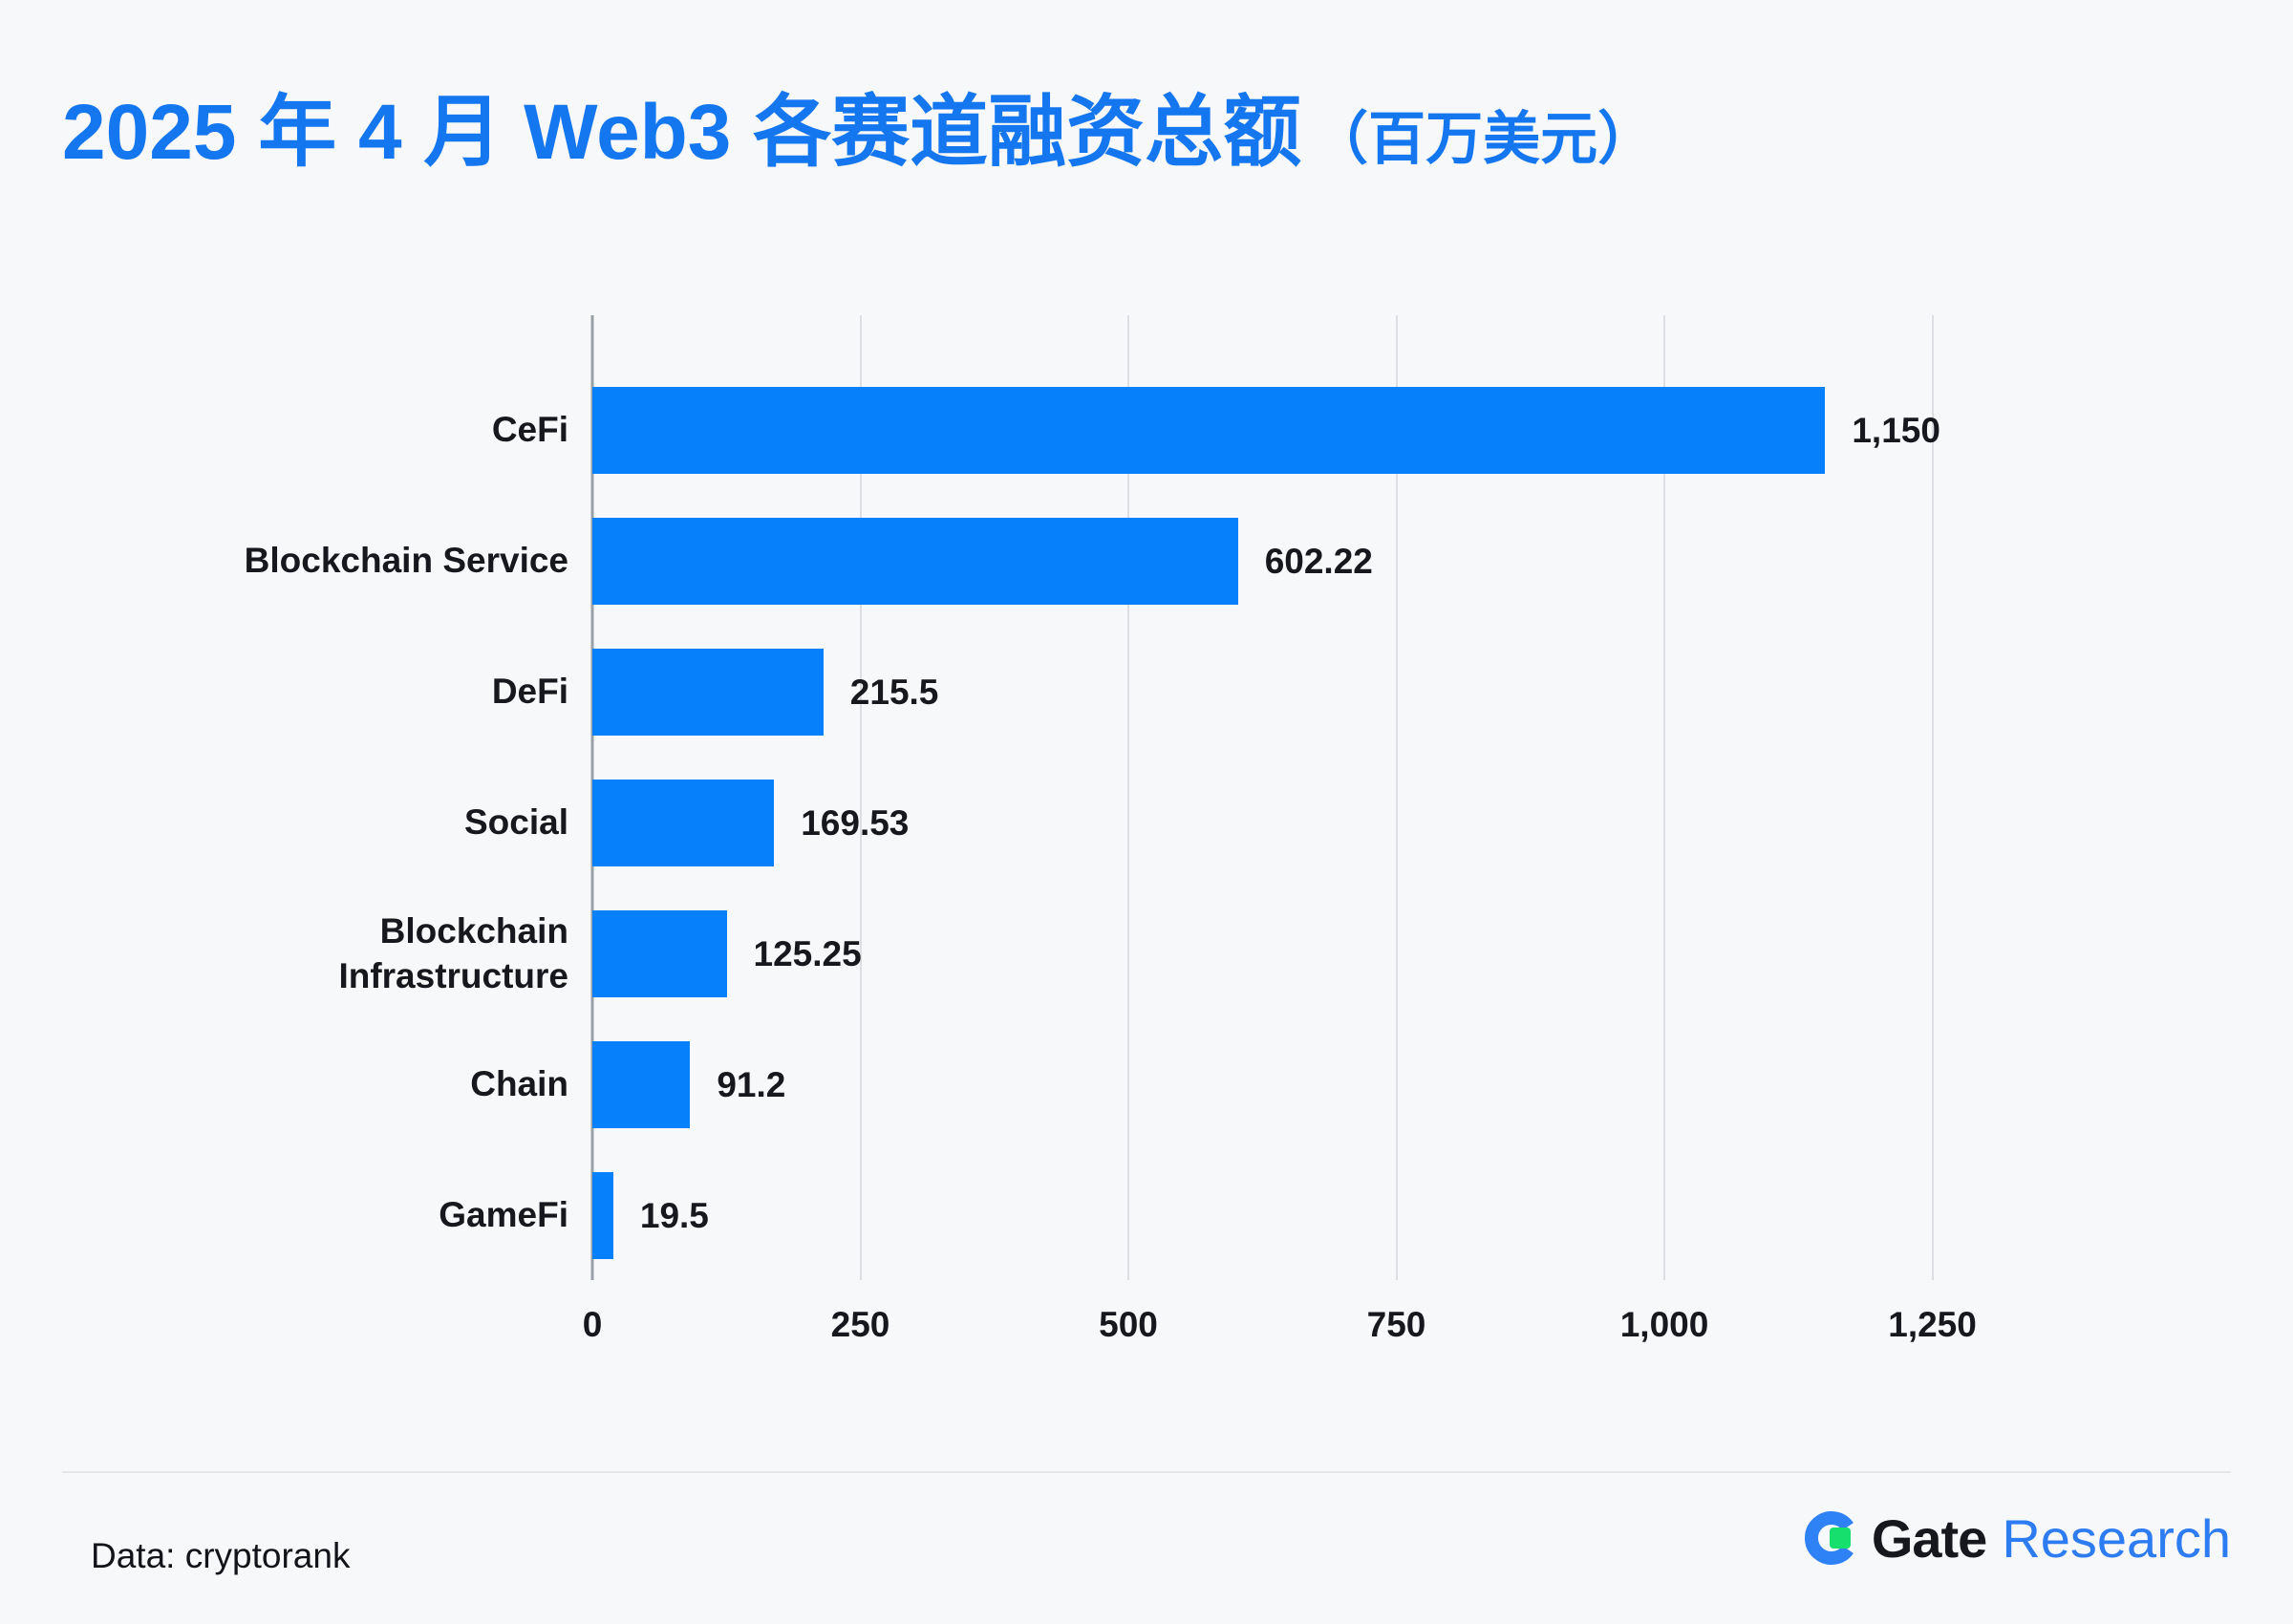  What do you see at coordinates (1146, 1472) in the screenshot?
I see `footer-divider` at bounding box center [1146, 1472].